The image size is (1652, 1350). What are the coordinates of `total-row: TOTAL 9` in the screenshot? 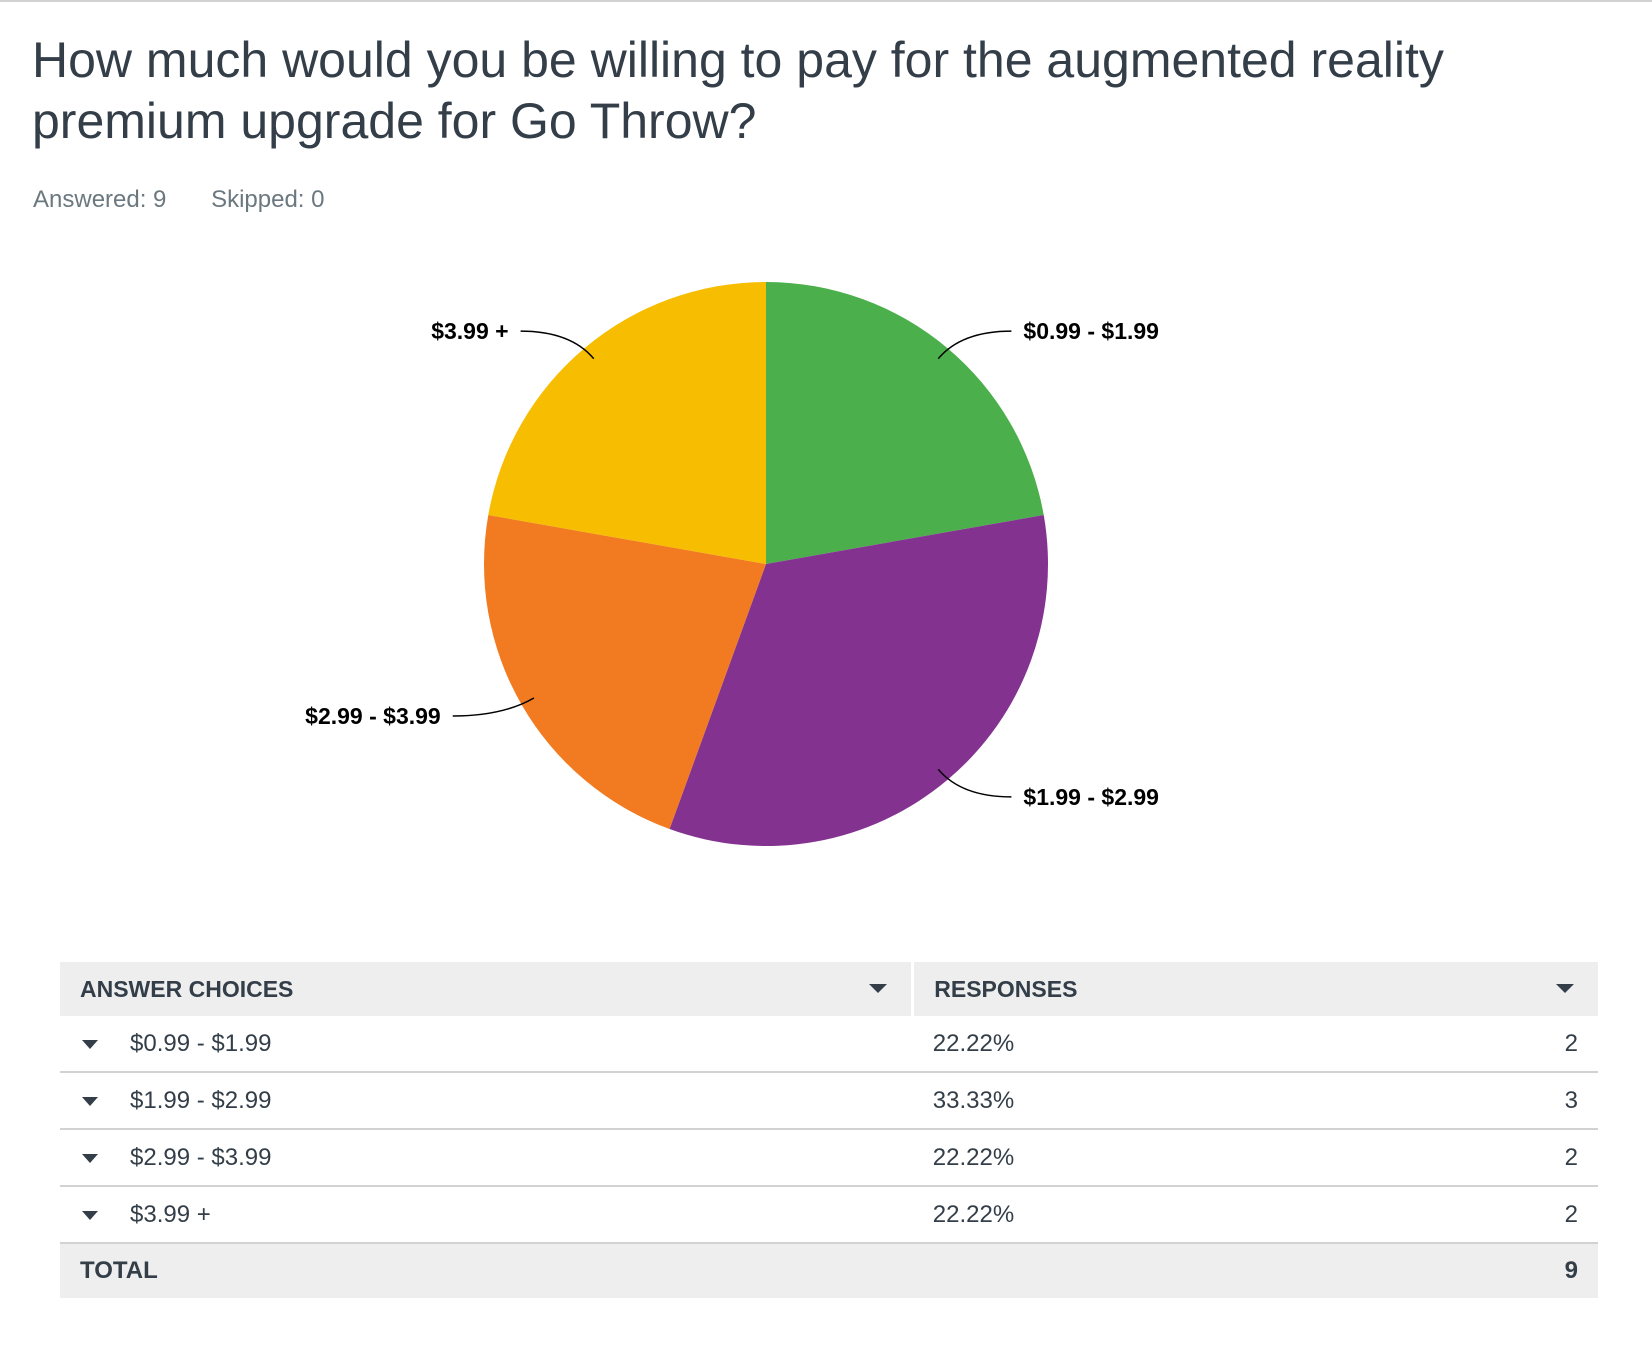 It's located at (829, 1270).